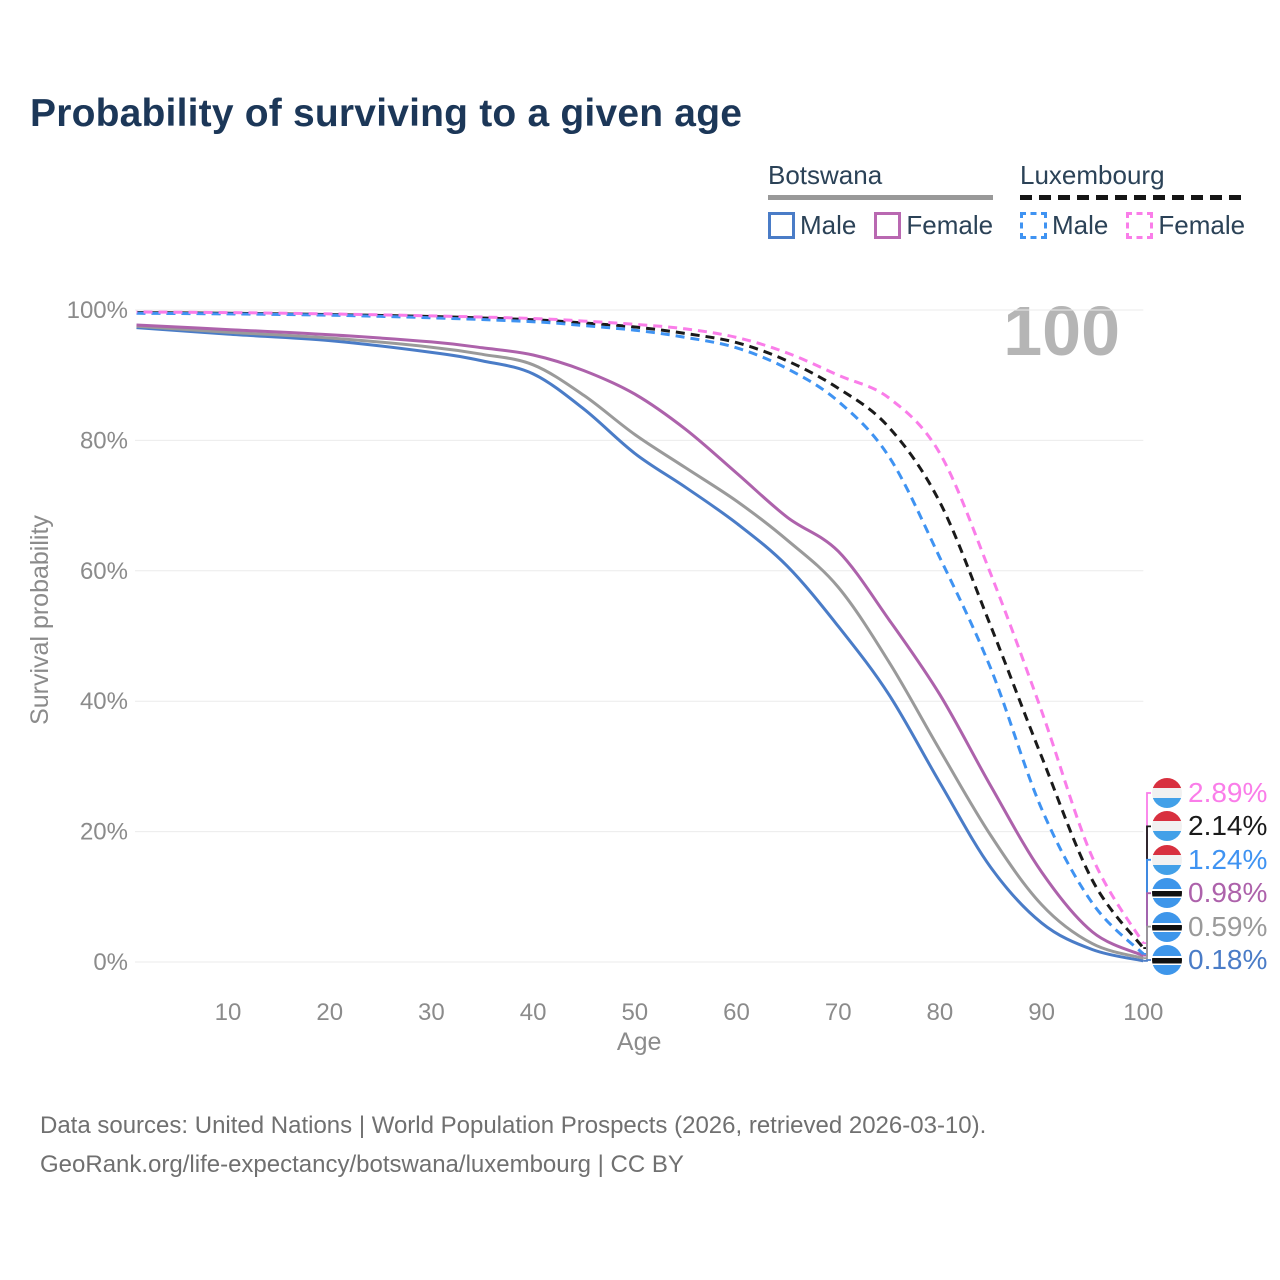 This screenshot has width=1280, height=1280. Describe the element at coordinates (1041, 1012) in the screenshot. I see `x-tick-label: 90` at that location.